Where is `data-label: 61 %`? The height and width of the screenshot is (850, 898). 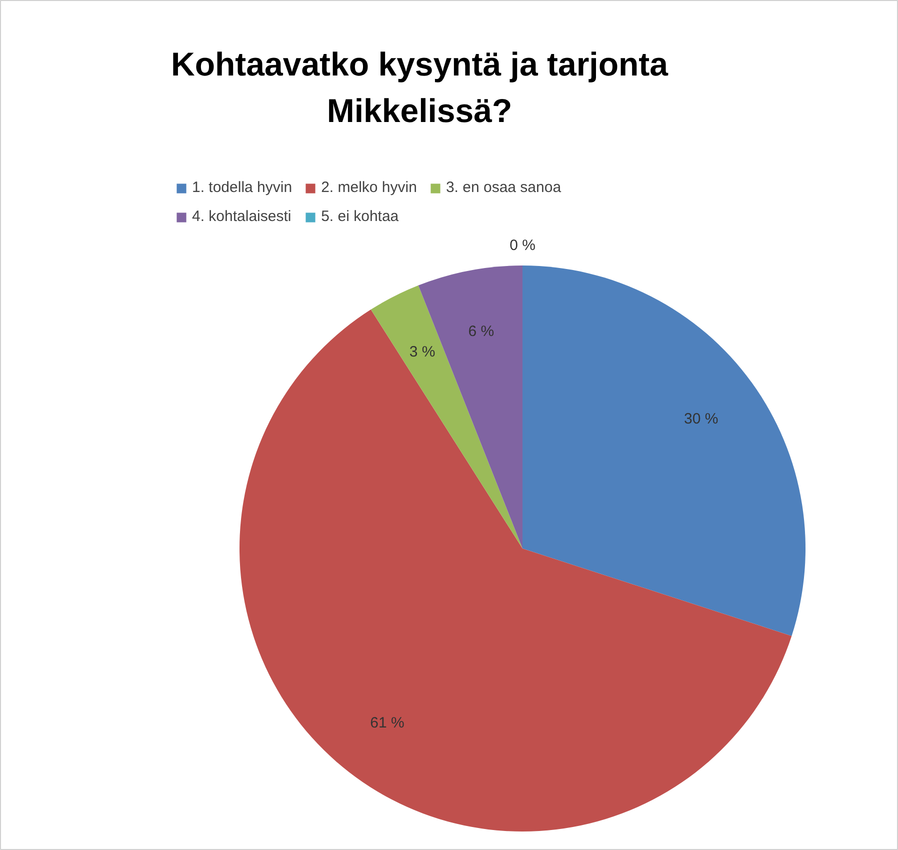 data-label: 61 % is located at coordinates (387, 723).